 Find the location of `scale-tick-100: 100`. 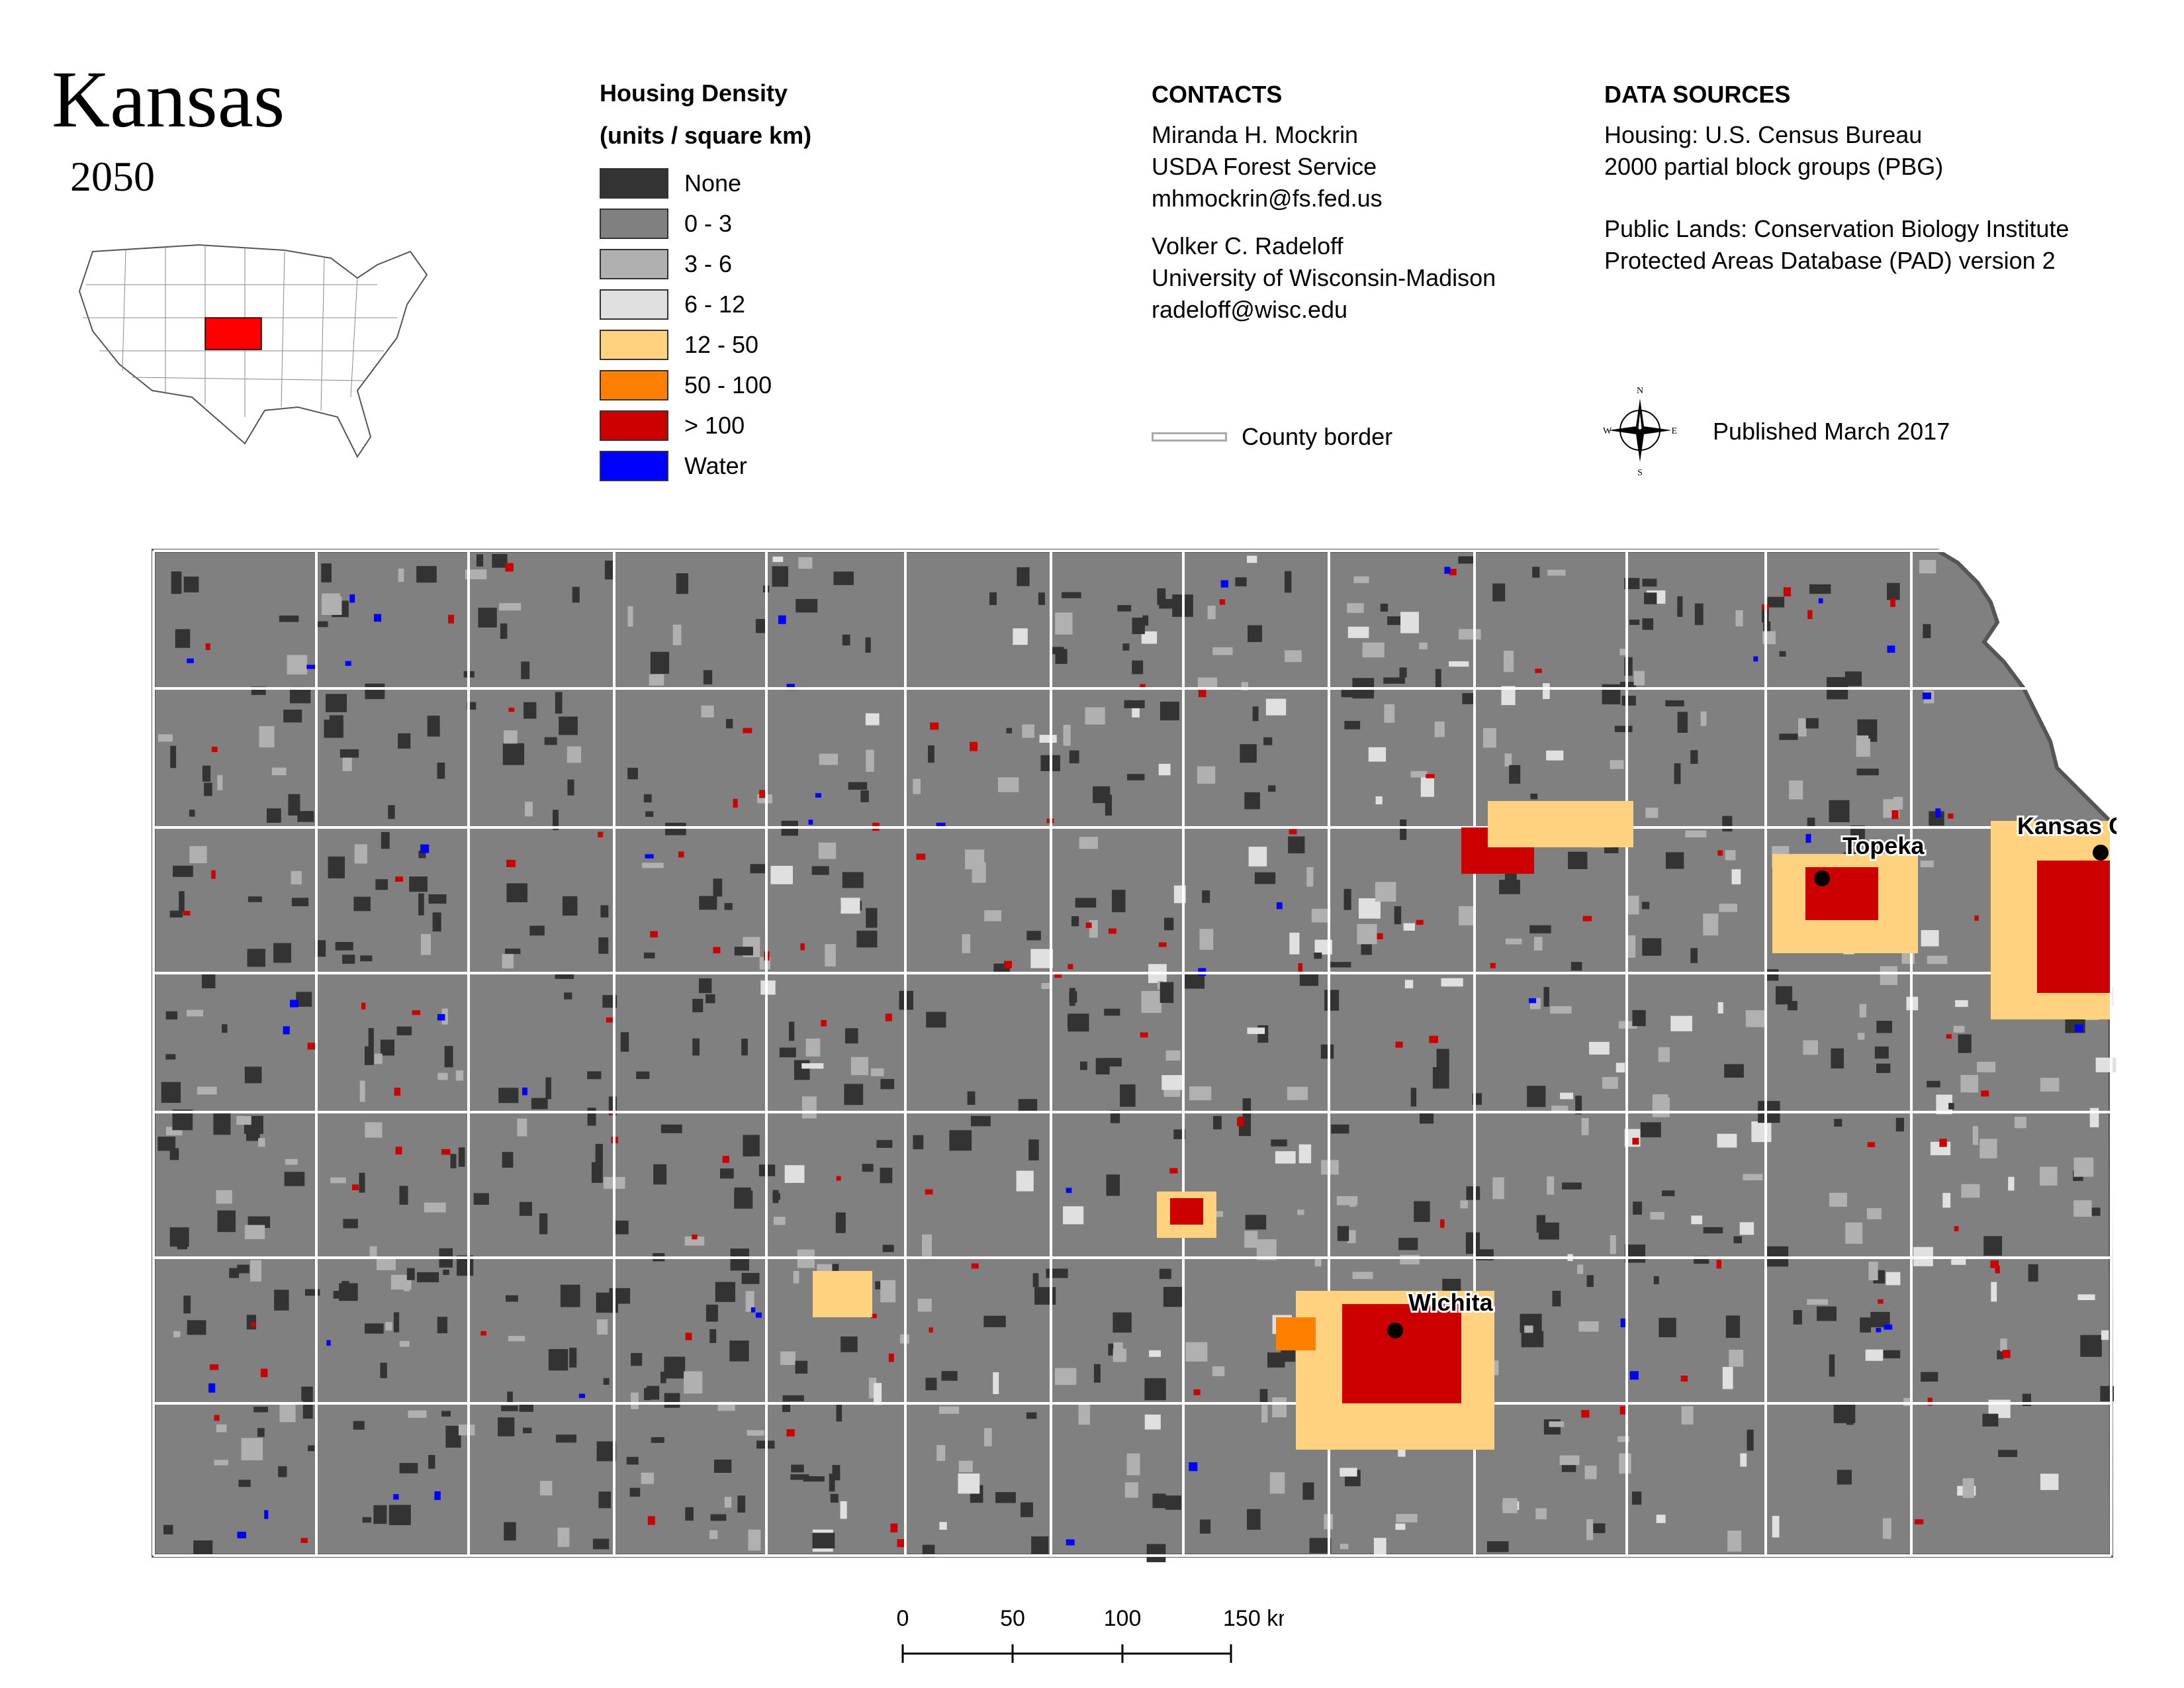

scale-tick-100: 100 is located at coordinates (1123, 1618).